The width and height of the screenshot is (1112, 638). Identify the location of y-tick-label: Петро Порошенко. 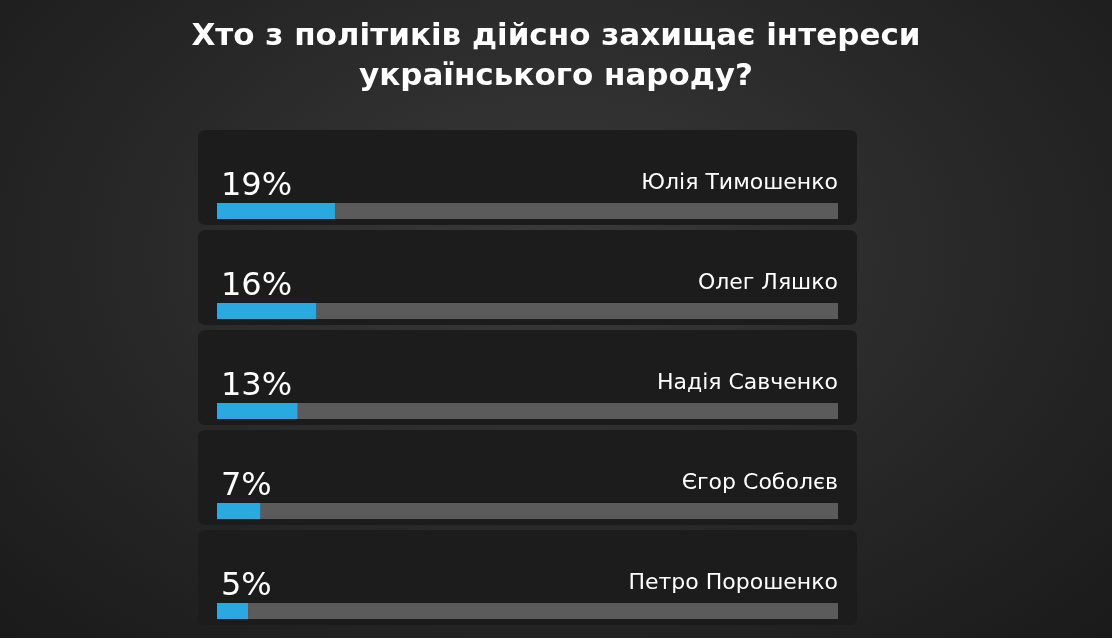
(733, 581).